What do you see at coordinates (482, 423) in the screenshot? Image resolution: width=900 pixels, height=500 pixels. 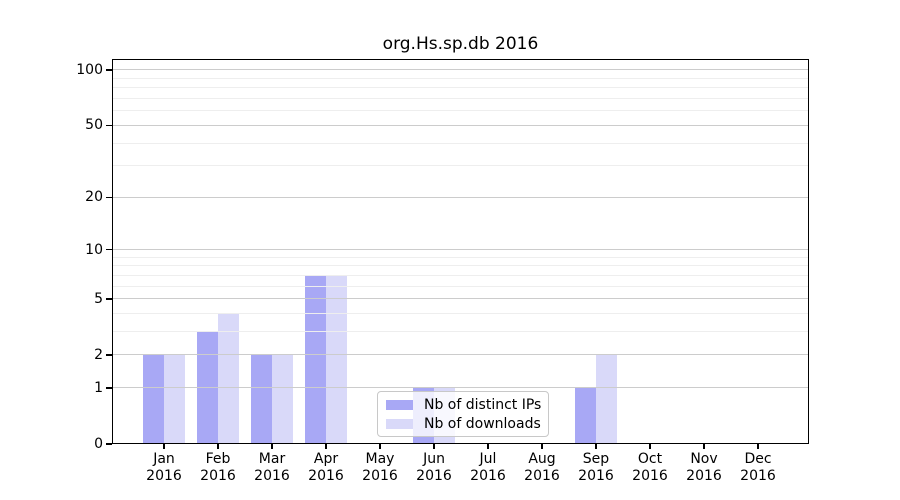 I see `legend-label-downloads: Nb of downloads` at bounding box center [482, 423].